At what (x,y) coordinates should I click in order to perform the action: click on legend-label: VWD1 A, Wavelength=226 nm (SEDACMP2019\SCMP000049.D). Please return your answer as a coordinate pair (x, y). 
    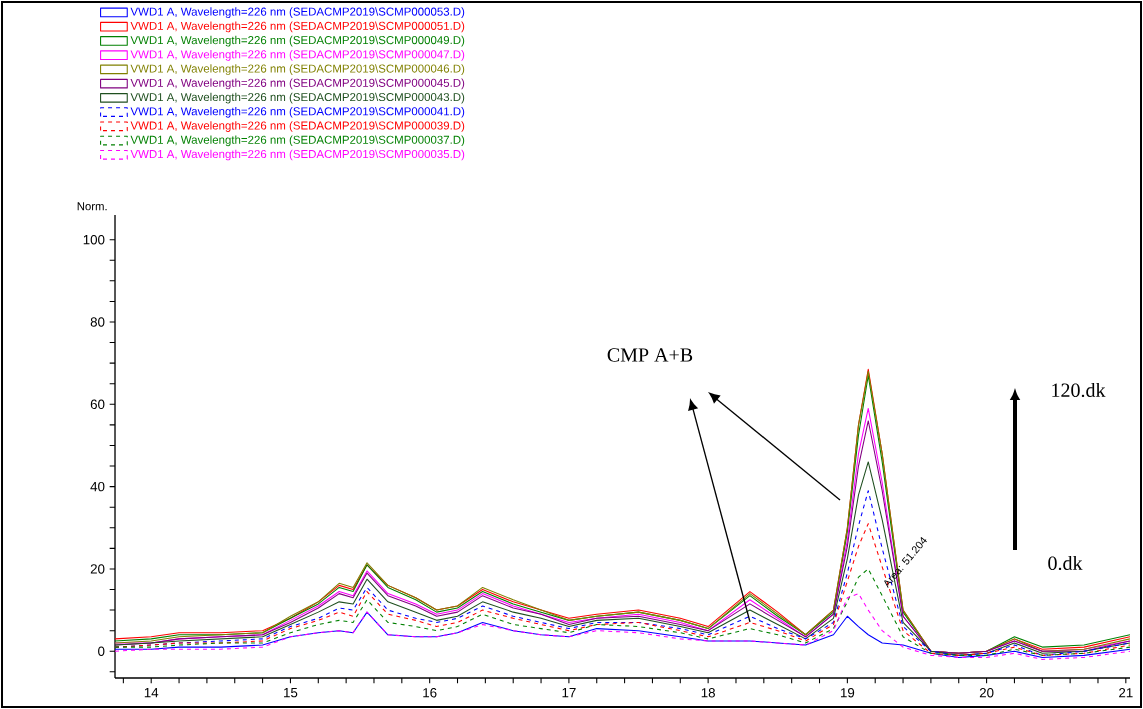
    Looking at the image, I should click on (297, 41).